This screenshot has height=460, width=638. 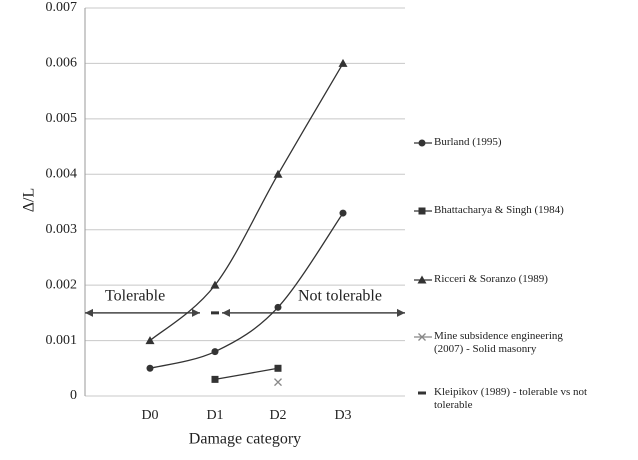 I want to click on annotation: Tolerable, so click(x=135, y=296).